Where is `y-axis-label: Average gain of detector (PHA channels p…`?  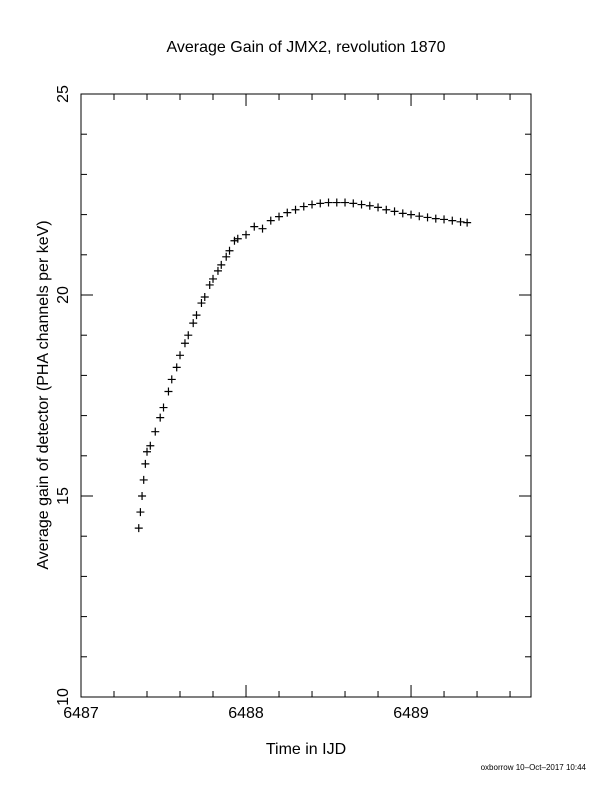 y-axis-label: Average gain of detector (PHA channels p… is located at coordinates (43, 394).